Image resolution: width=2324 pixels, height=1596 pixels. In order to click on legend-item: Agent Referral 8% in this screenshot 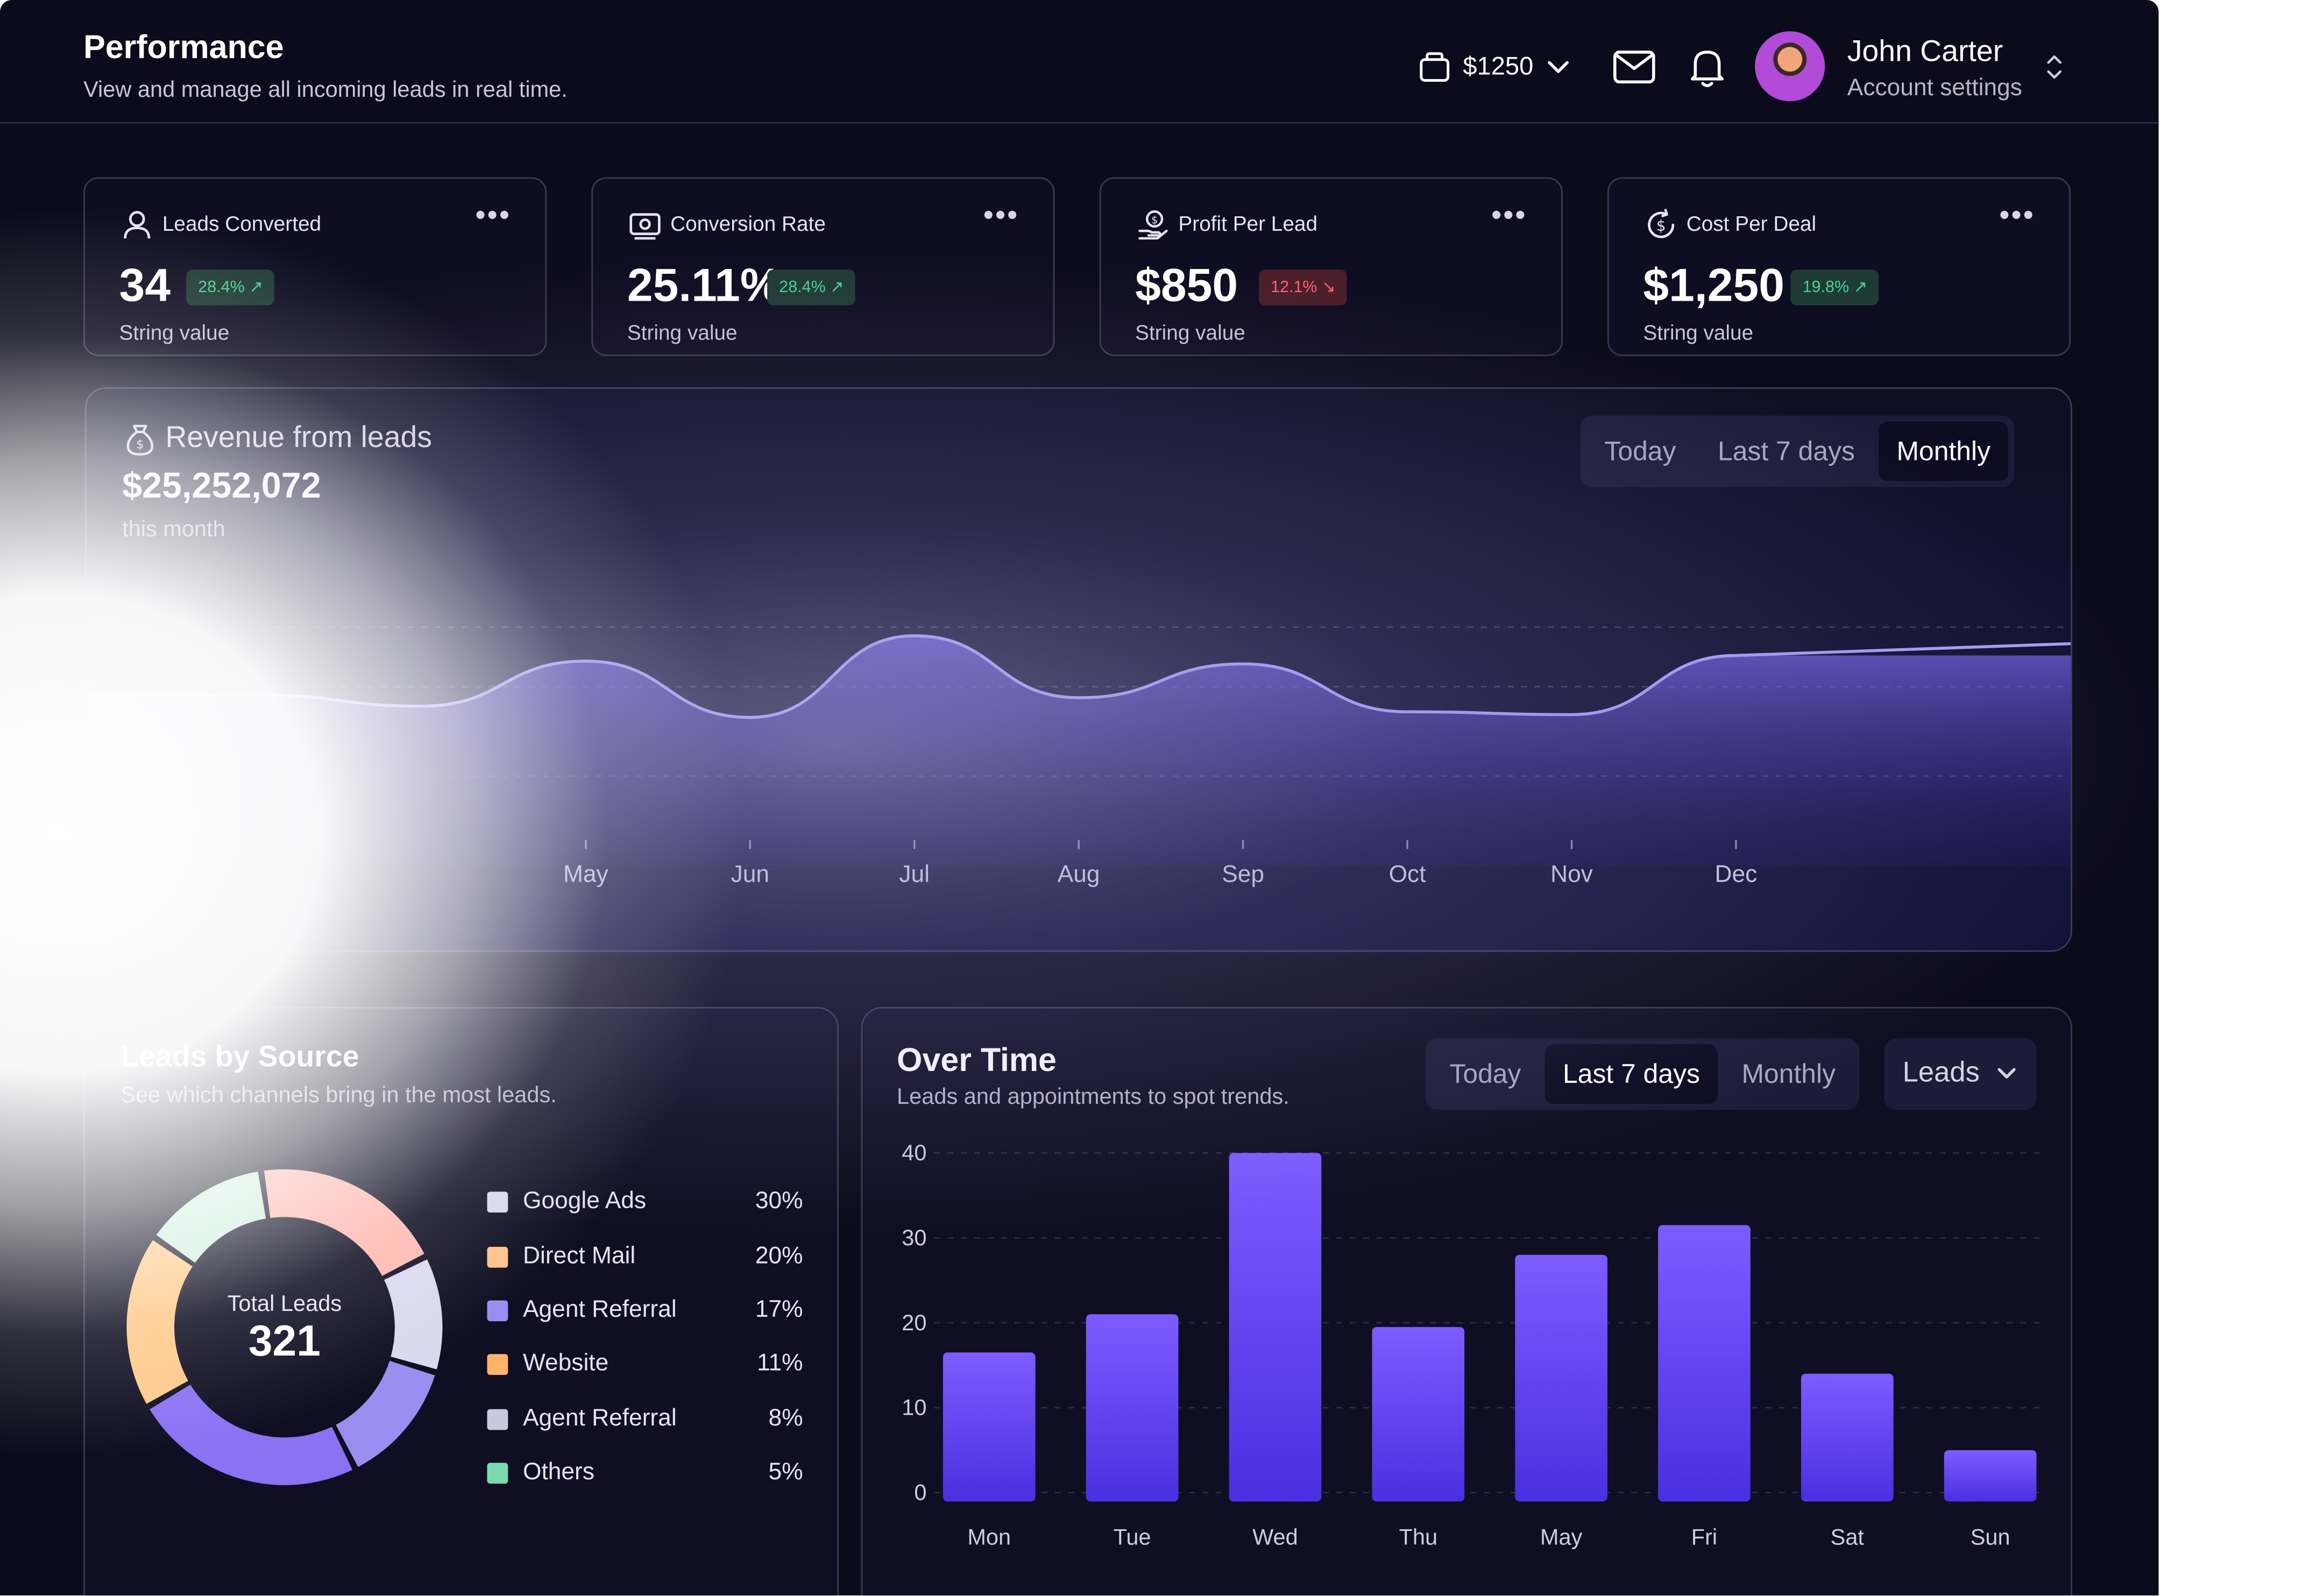, I will do `click(645, 1419)`.